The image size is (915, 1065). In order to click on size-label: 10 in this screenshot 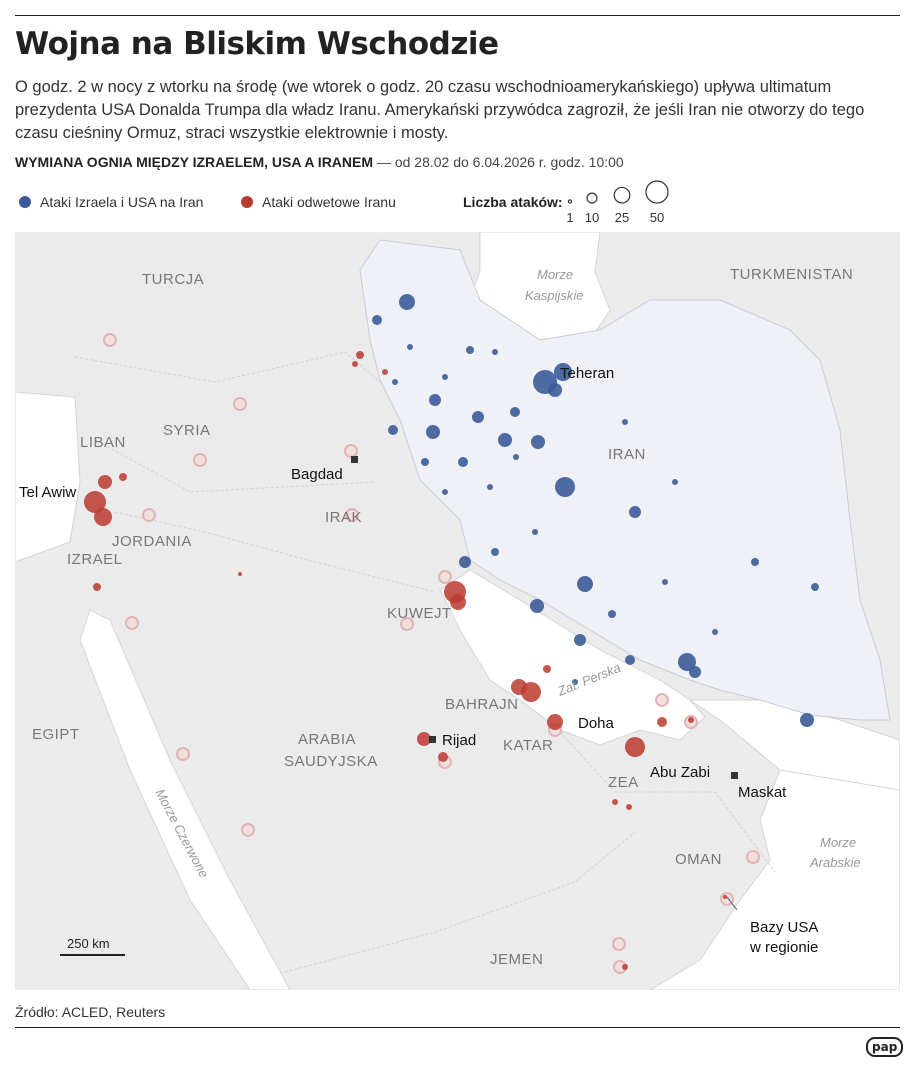, I will do `click(592, 217)`.